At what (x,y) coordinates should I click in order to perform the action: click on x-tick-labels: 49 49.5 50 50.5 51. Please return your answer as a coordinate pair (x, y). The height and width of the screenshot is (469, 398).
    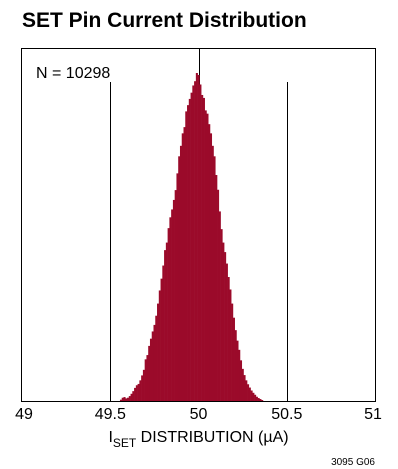
    Looking at the image, I should click on (198, 414).